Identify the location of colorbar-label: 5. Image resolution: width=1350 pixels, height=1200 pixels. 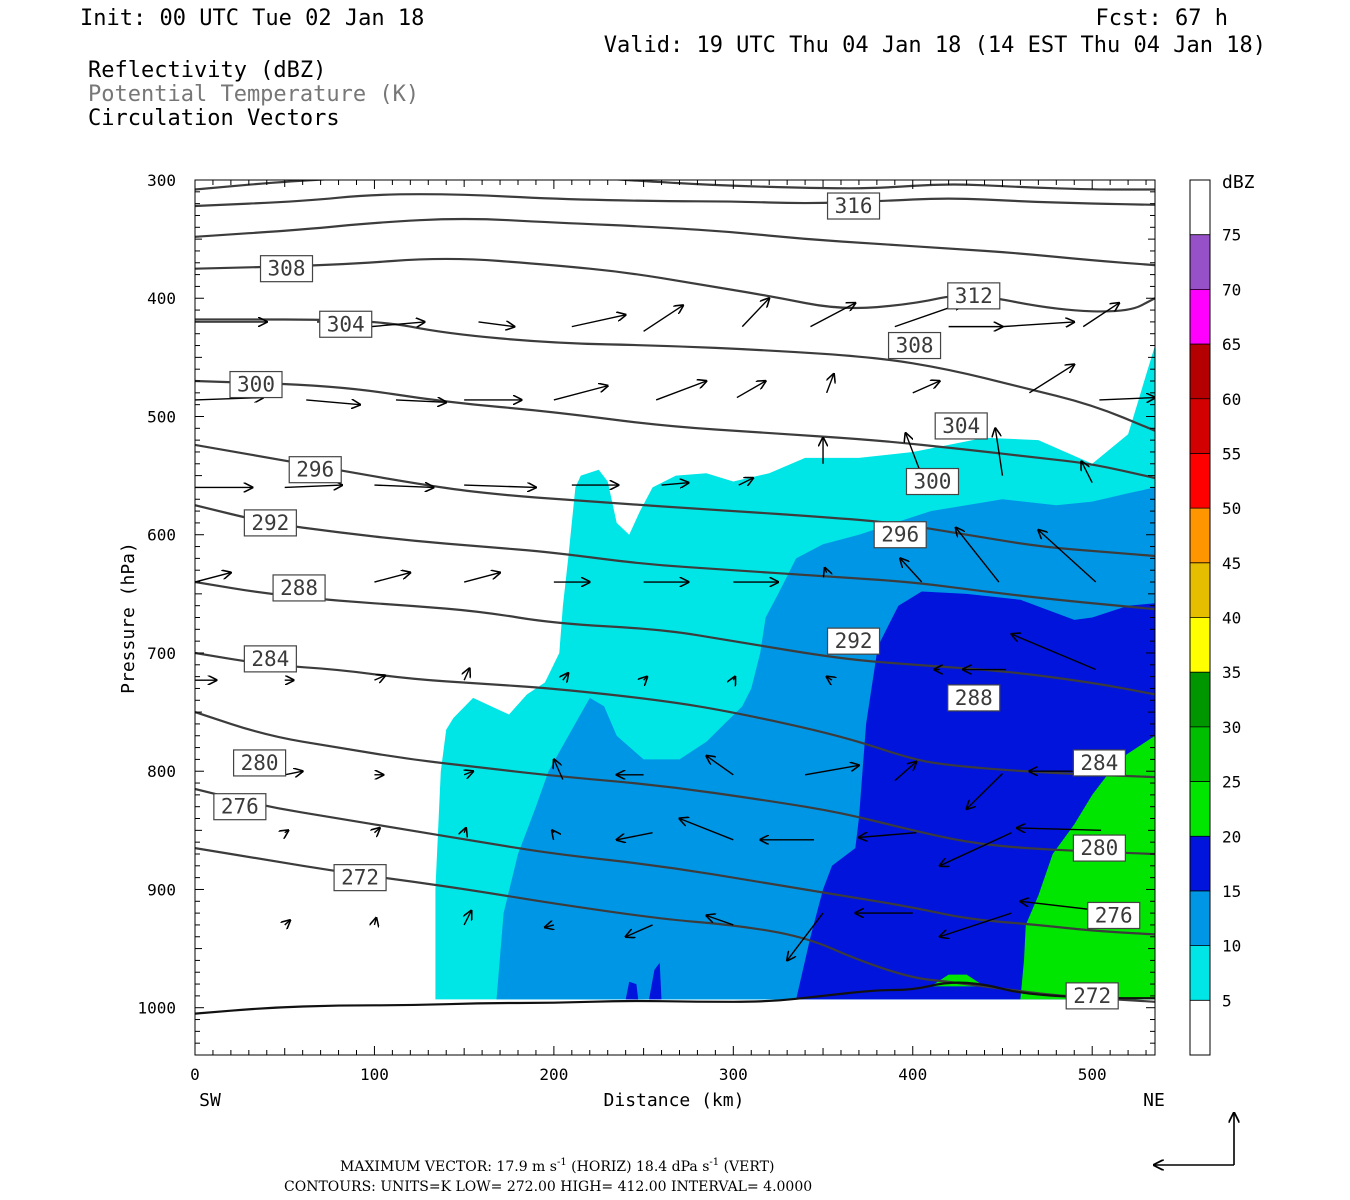
(1227, 1000).